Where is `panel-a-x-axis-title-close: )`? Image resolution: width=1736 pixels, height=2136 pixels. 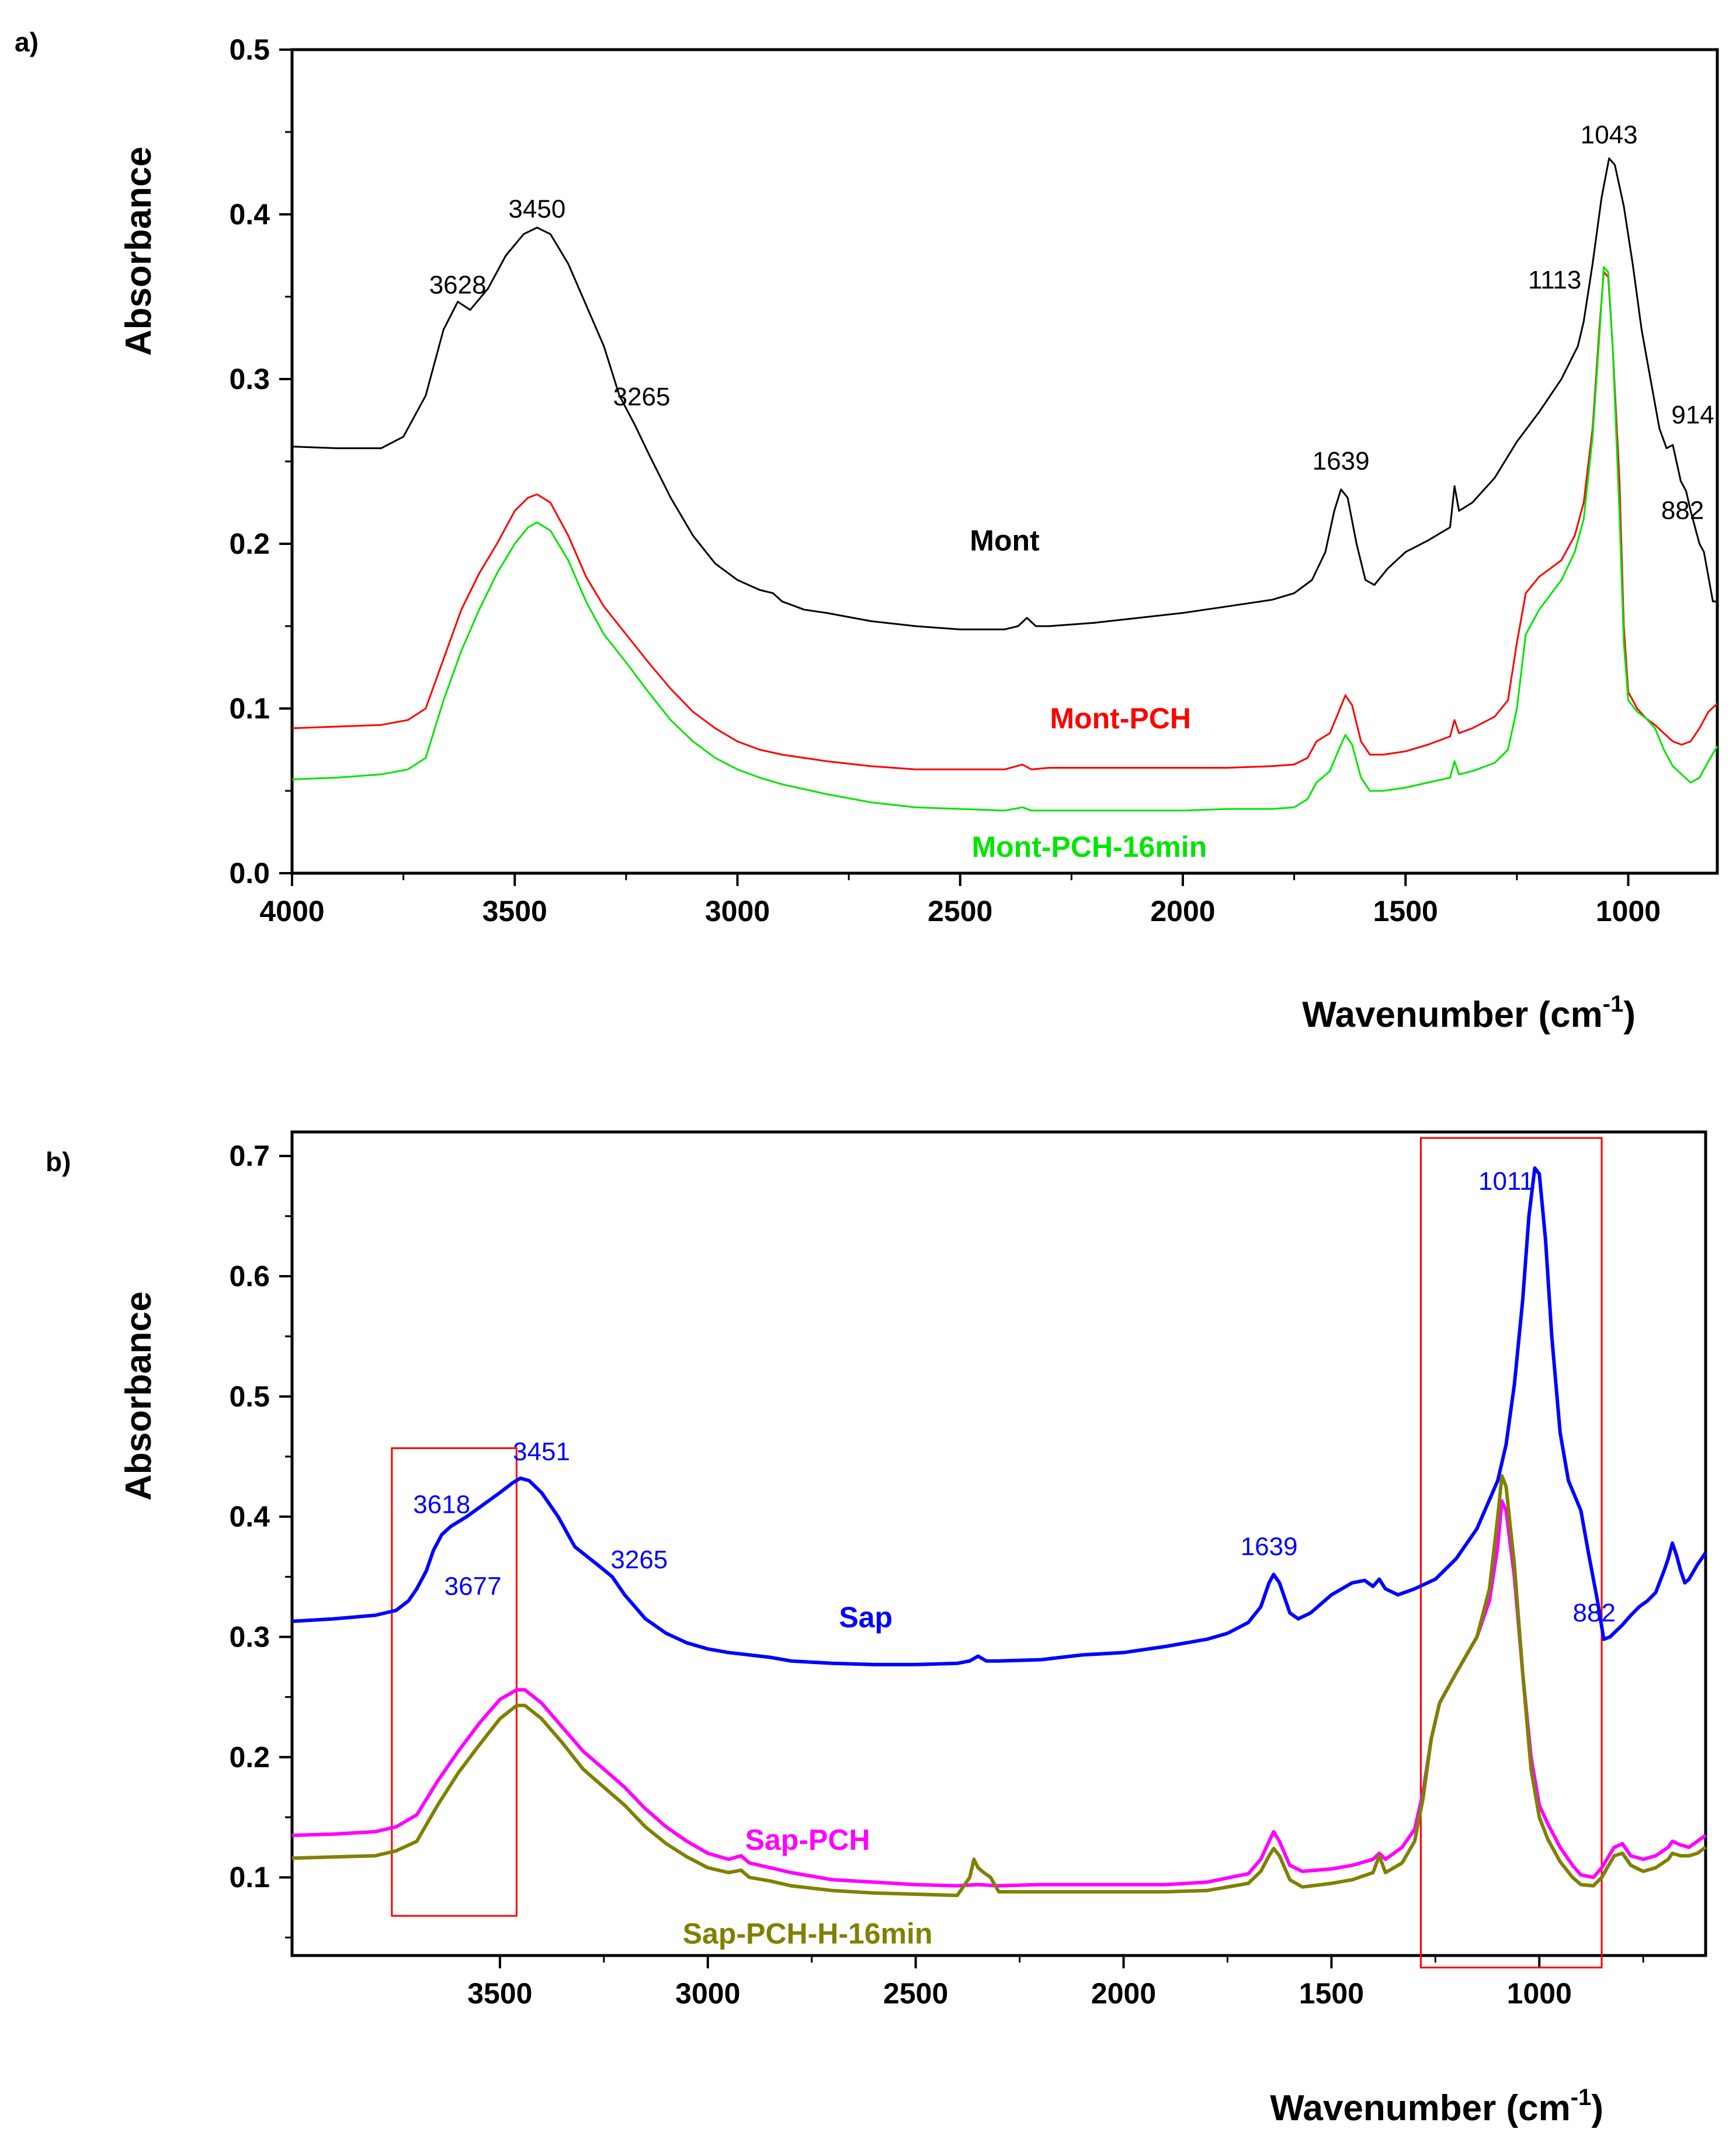
panel-a-x-axis-title-close: ) is located at coordinates (1629, 1015).